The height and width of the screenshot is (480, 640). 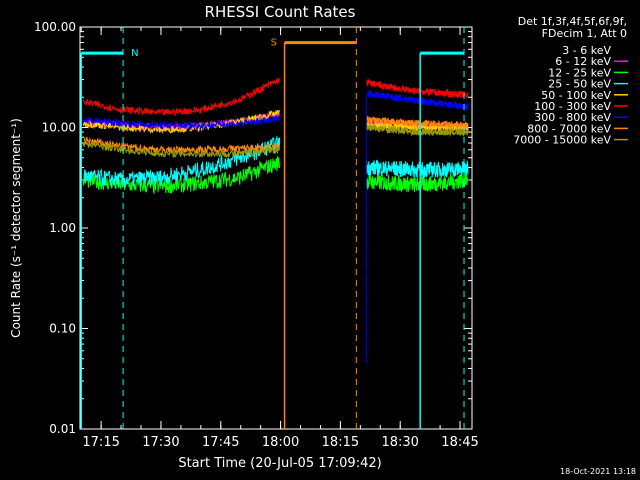 What do you see at coordinates (562, 140) in the screenshot?
I see `legend-label: 7000 - 15000 keV` at bounding box center [562, 140].